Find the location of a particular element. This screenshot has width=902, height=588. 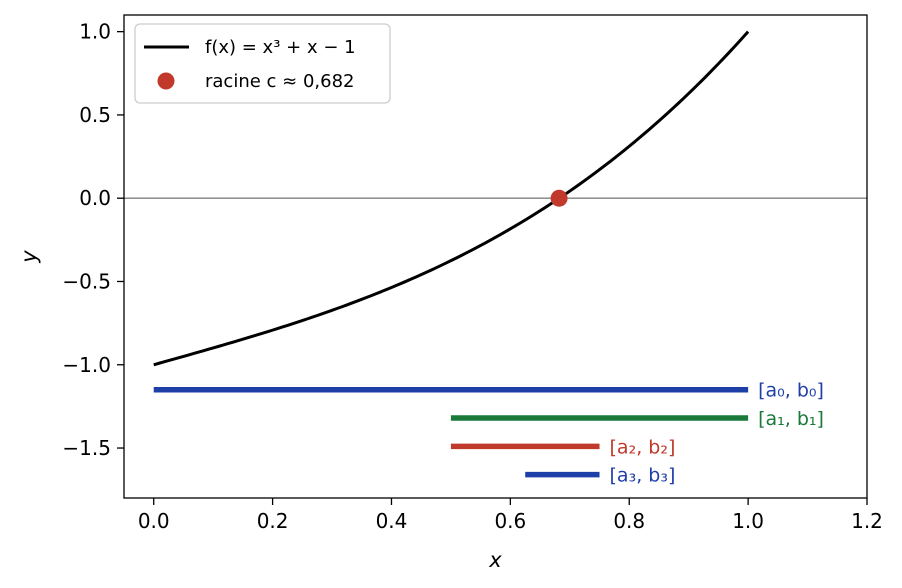

interval-3: [a₃, b₃] is located at coordinates (600, 476).